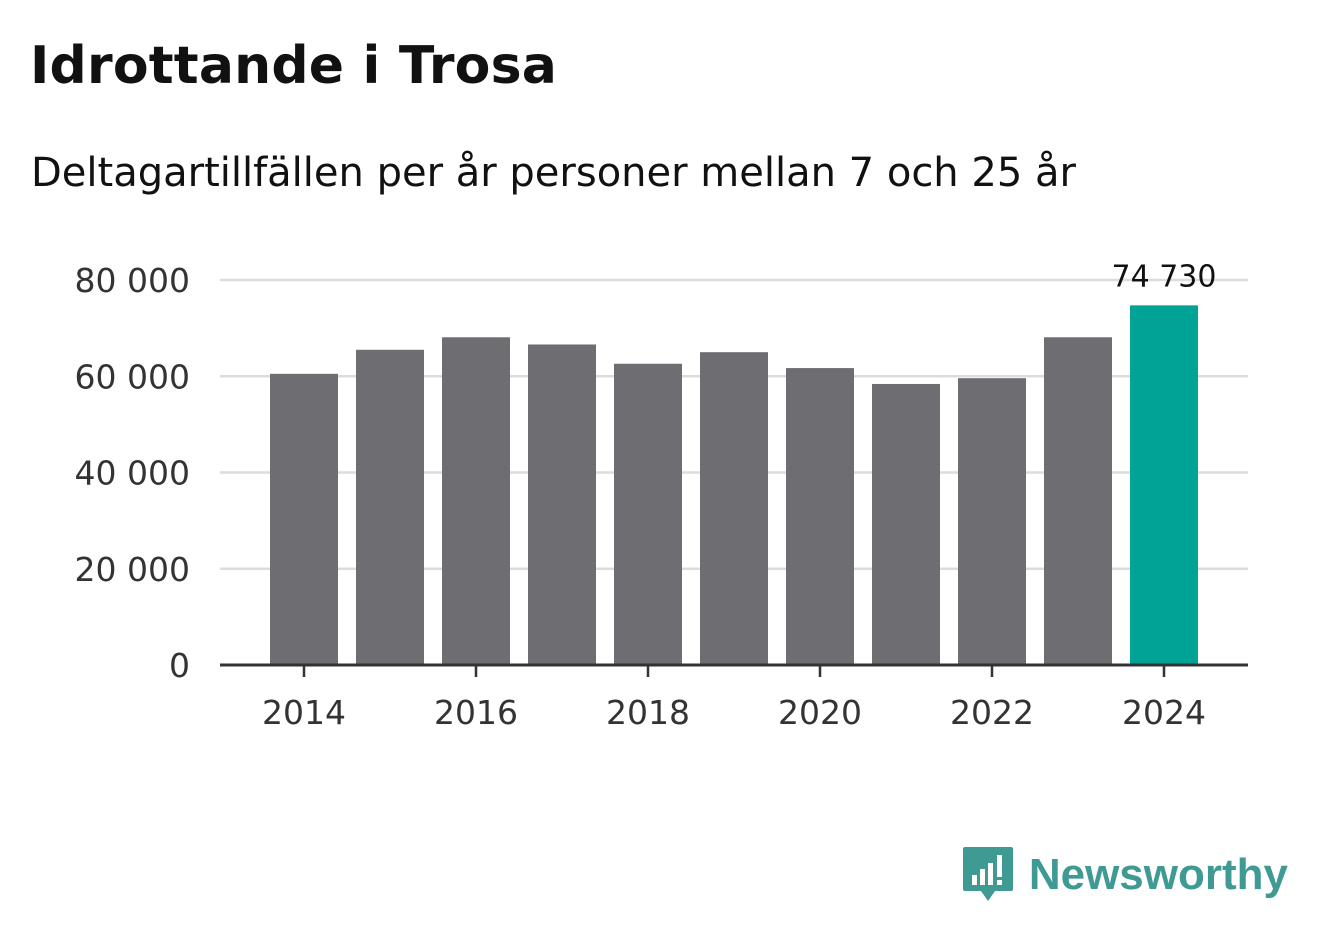 The height and width of the screenshot is (939, 1322). I want to click on x-tick-label: 2024, so click(1164, 712).